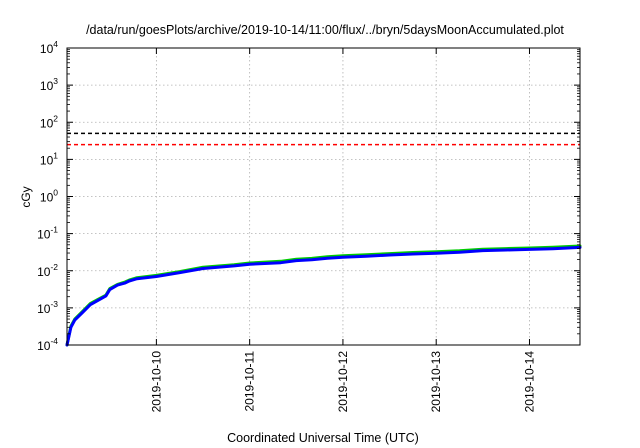 The width and height of the screenshot is (640, 448). Describe the element at coordinates (54, 267) in the screenshot. I see `y-tick-exponent: -2` at that location.